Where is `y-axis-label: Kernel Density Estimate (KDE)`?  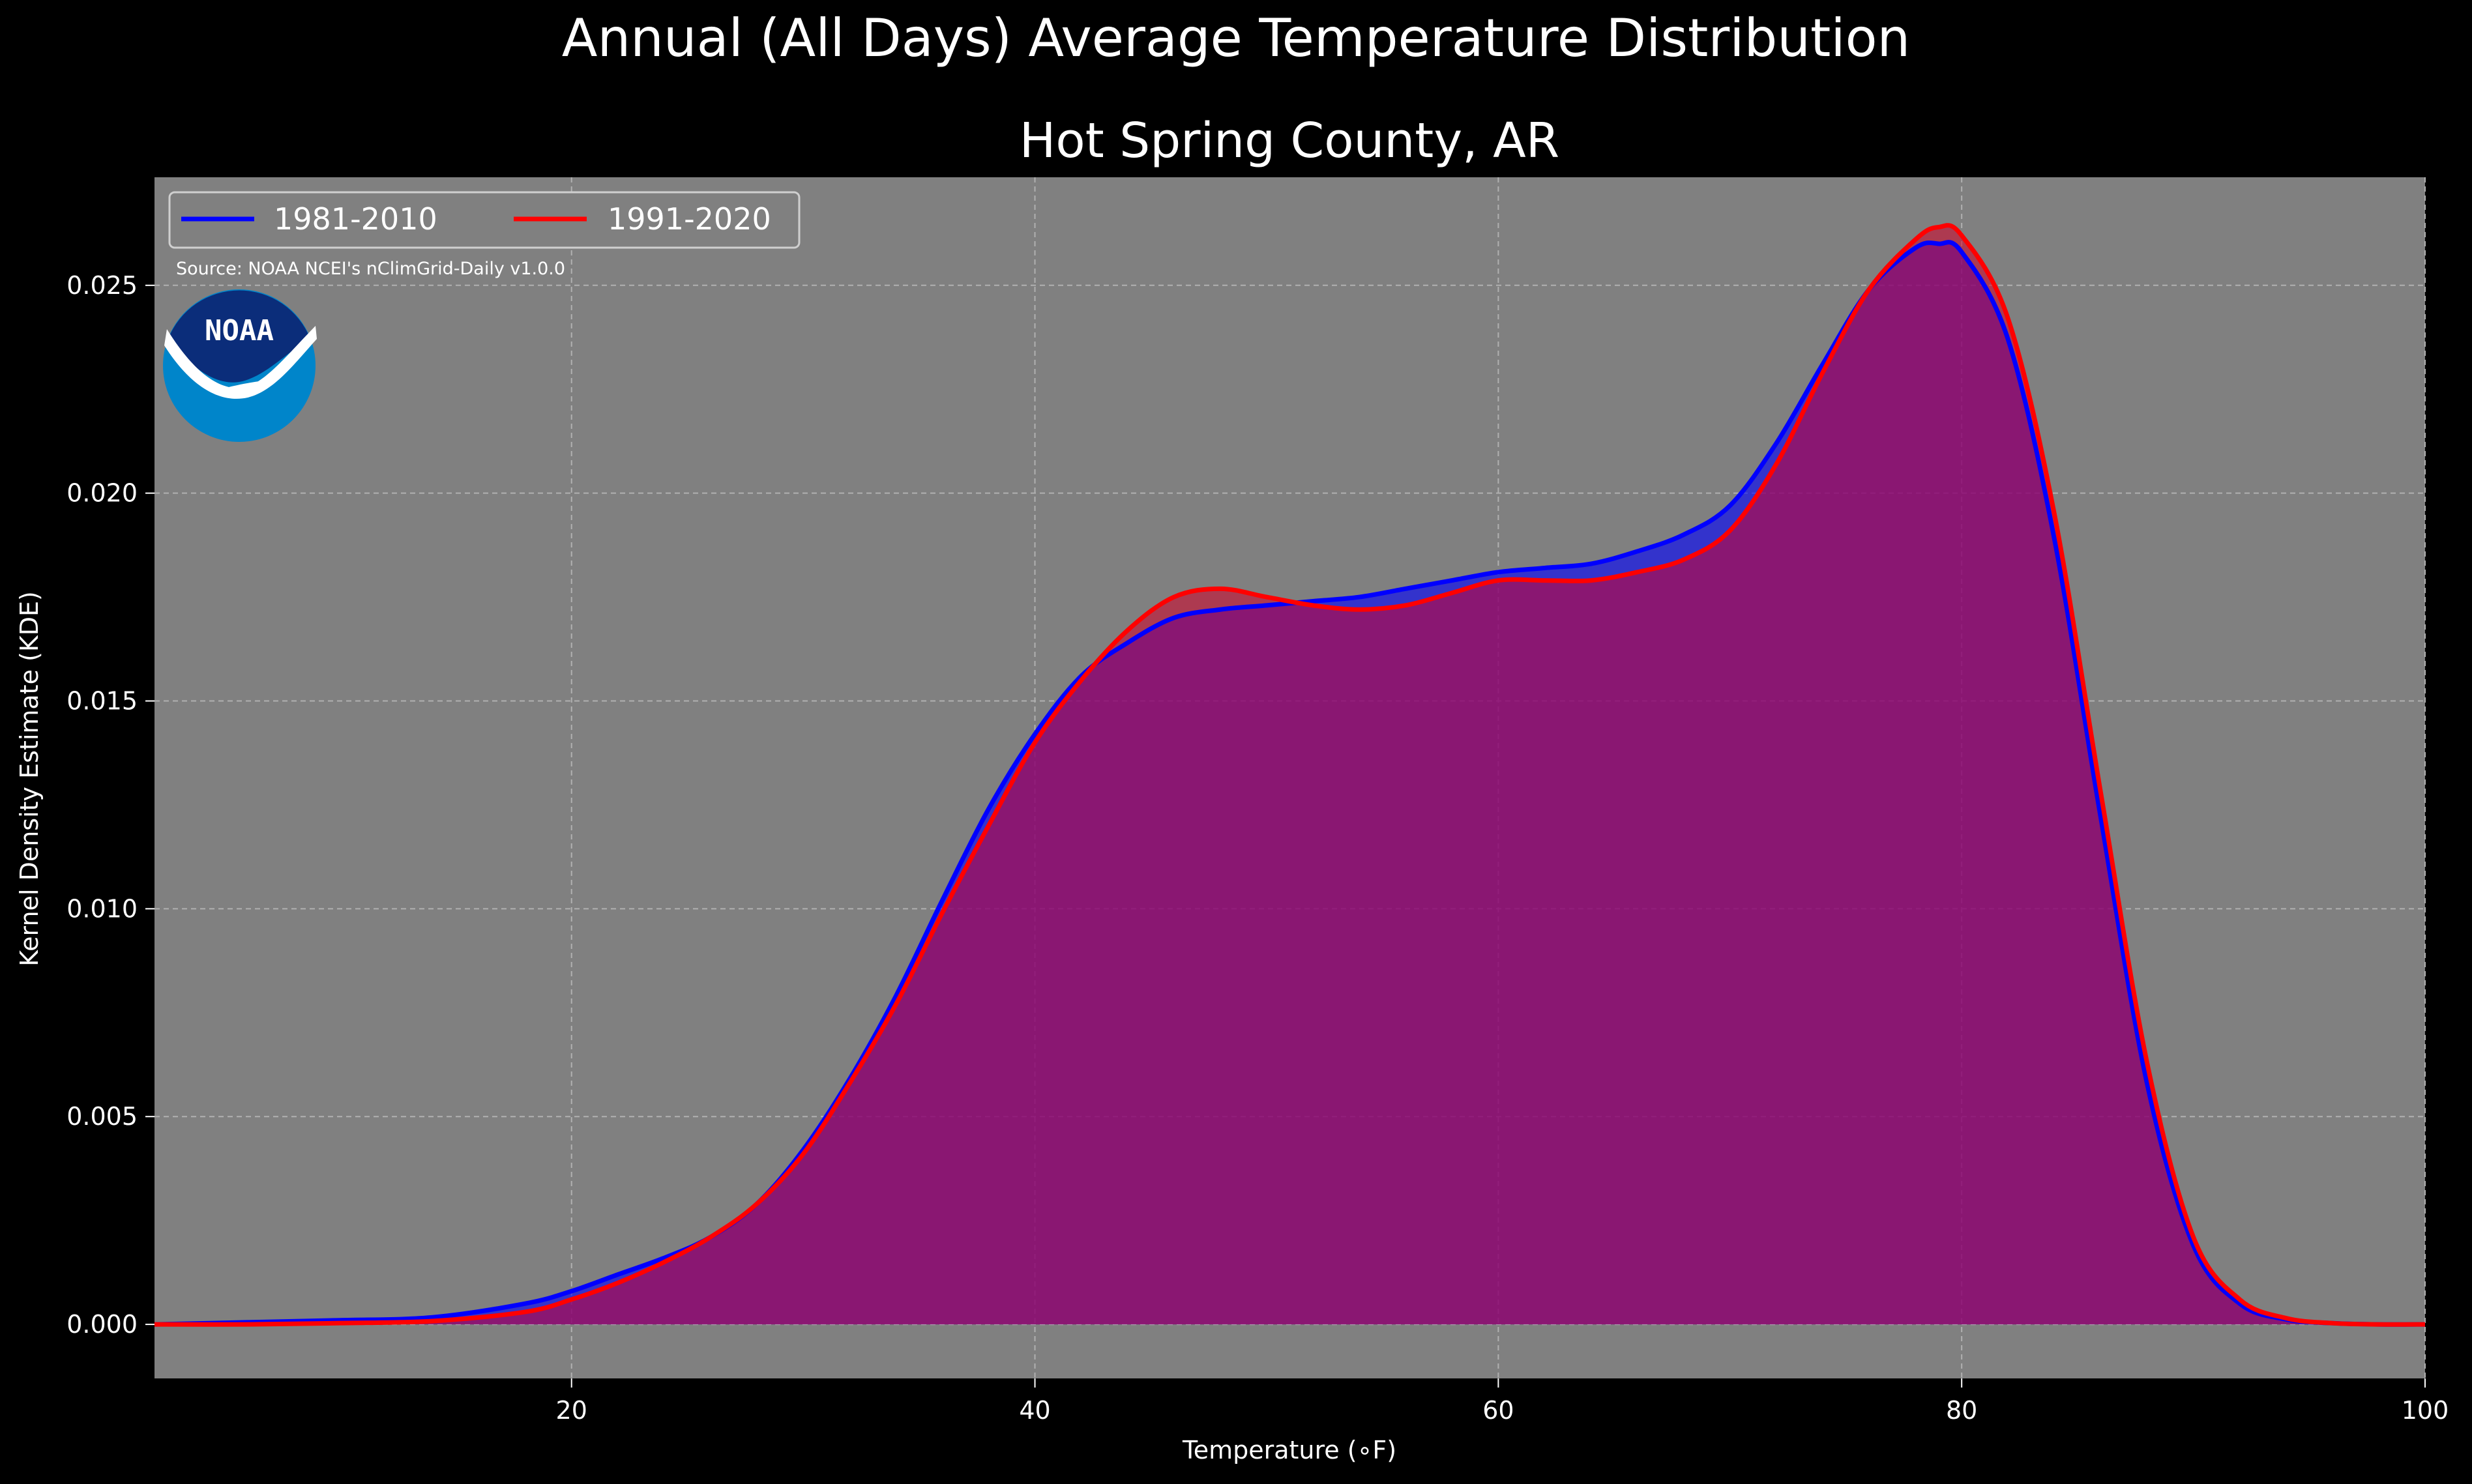
y-axis-label: Kernel Density Estimate (KDE) is located at coordinates (30, 779).